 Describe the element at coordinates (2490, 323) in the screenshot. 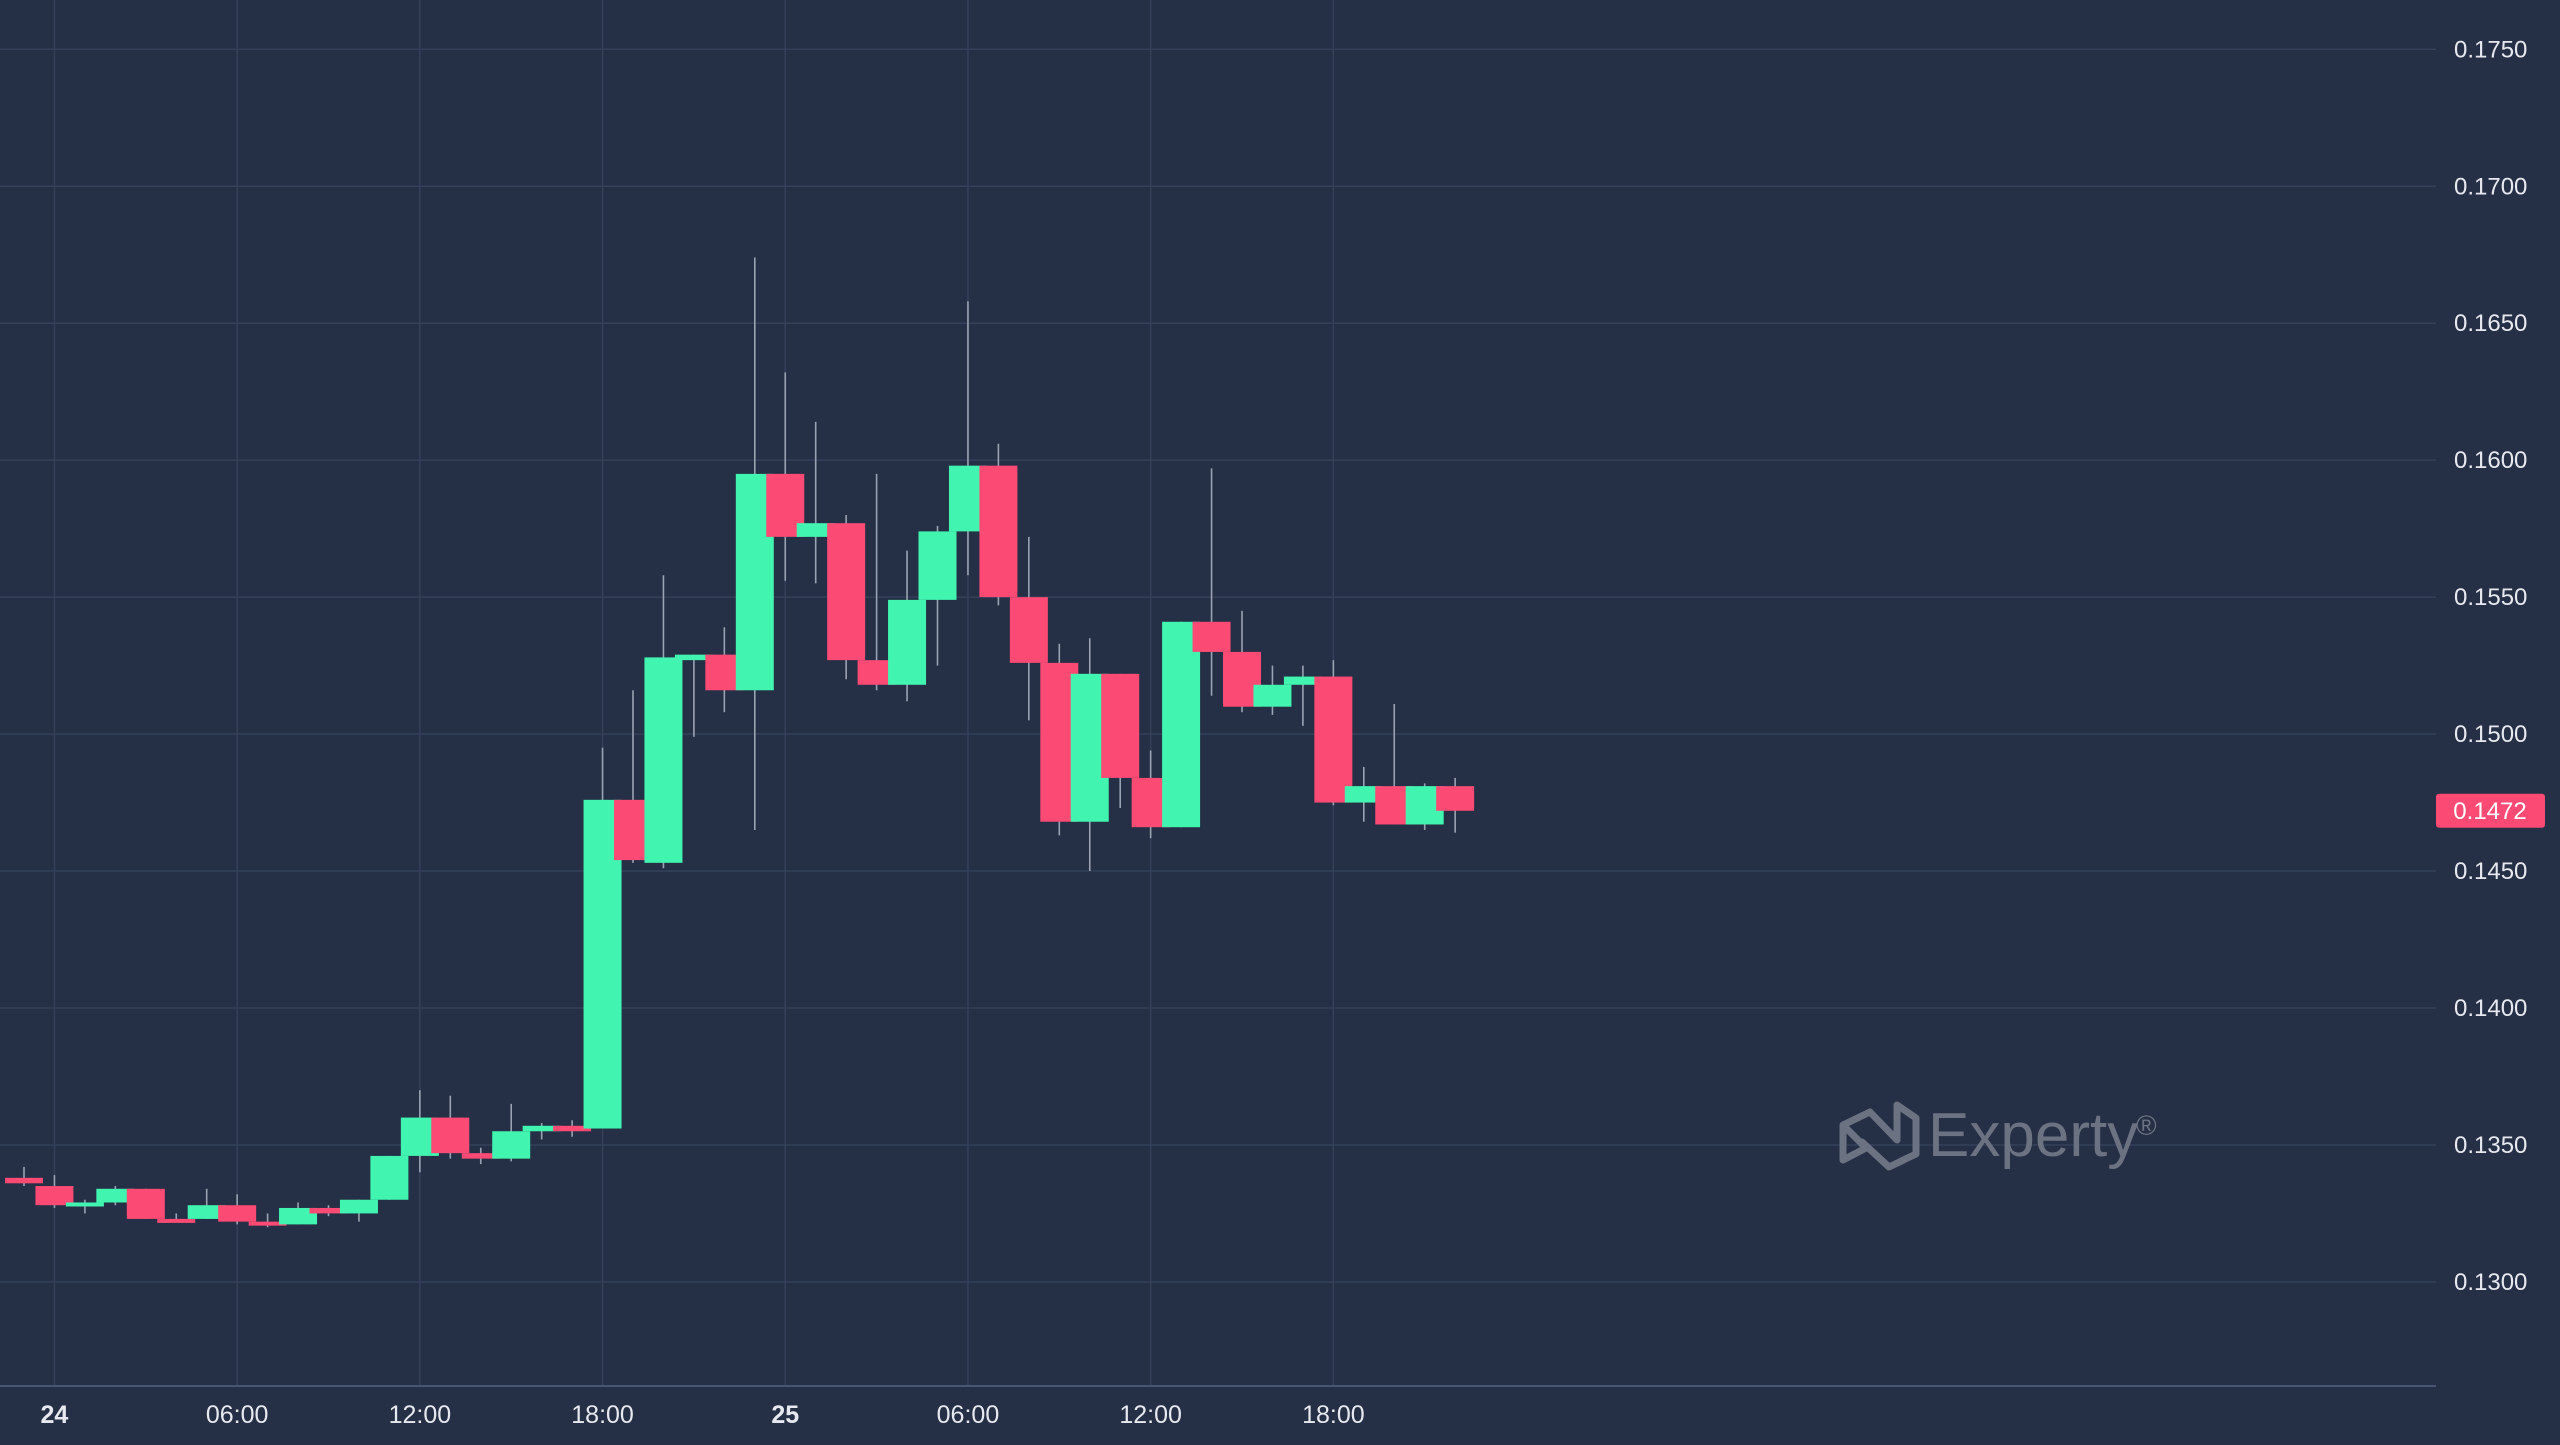

I see `y-tick-label: 0.1650` at that location.